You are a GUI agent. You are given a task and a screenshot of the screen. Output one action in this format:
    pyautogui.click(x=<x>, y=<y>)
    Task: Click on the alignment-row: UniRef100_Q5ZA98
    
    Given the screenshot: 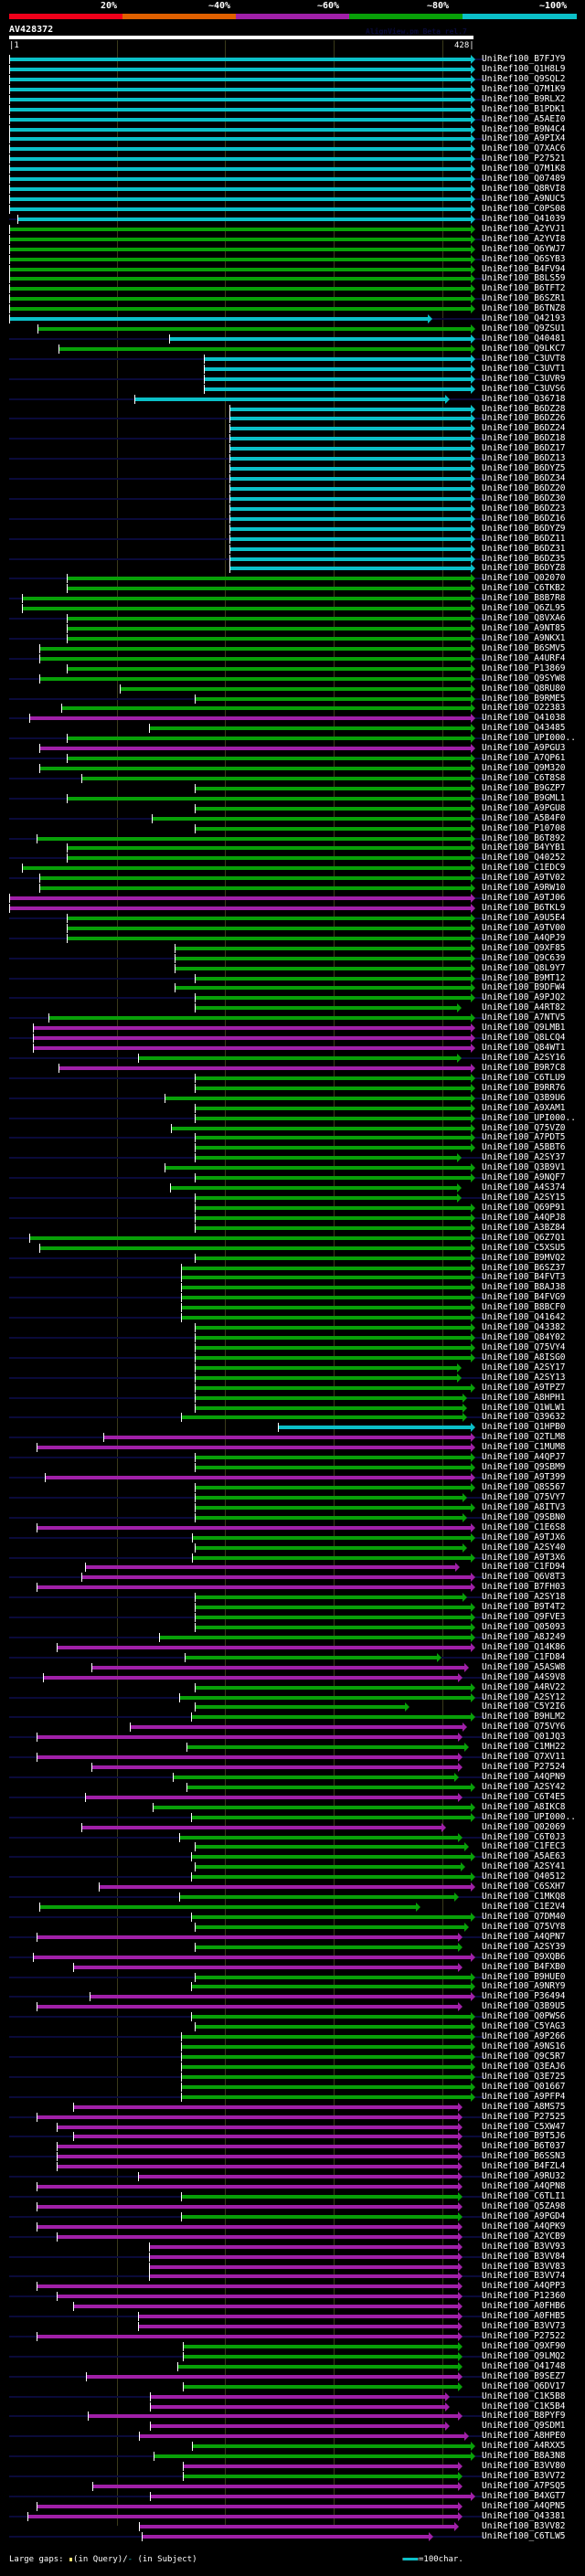 What is the action you would take?
    pyautogui.click(x=293, y=2206)
    